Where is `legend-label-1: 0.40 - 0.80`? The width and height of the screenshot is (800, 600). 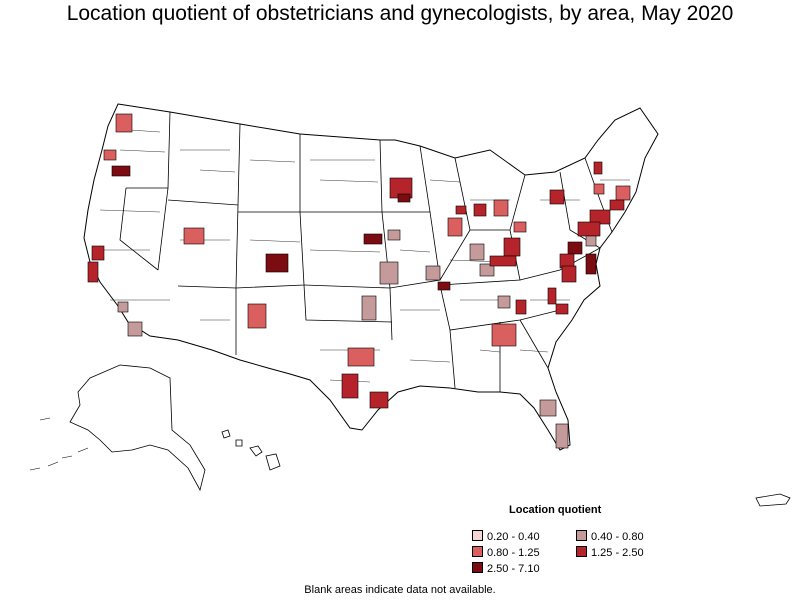 legend-label-1: 0.40 - 0.80 is located at coordinates (617, 537).